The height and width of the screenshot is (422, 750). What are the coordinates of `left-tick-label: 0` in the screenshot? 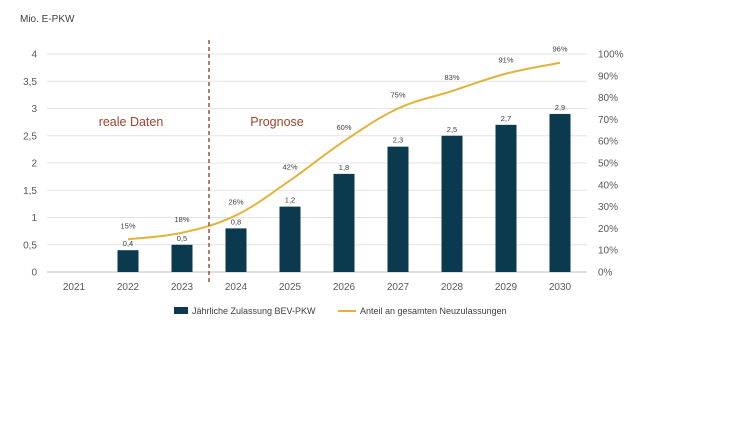 It's located at (34, 273).